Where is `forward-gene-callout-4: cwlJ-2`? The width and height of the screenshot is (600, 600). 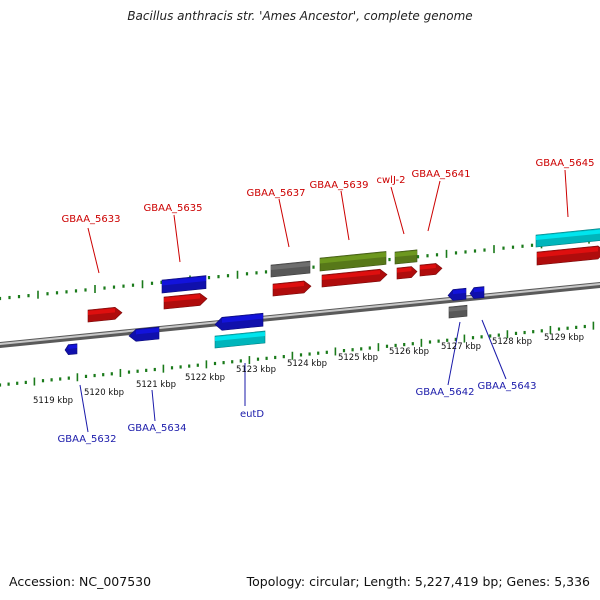 forward-gene-callout-4: cwlJ-2 is located at coordinates (391, 205).